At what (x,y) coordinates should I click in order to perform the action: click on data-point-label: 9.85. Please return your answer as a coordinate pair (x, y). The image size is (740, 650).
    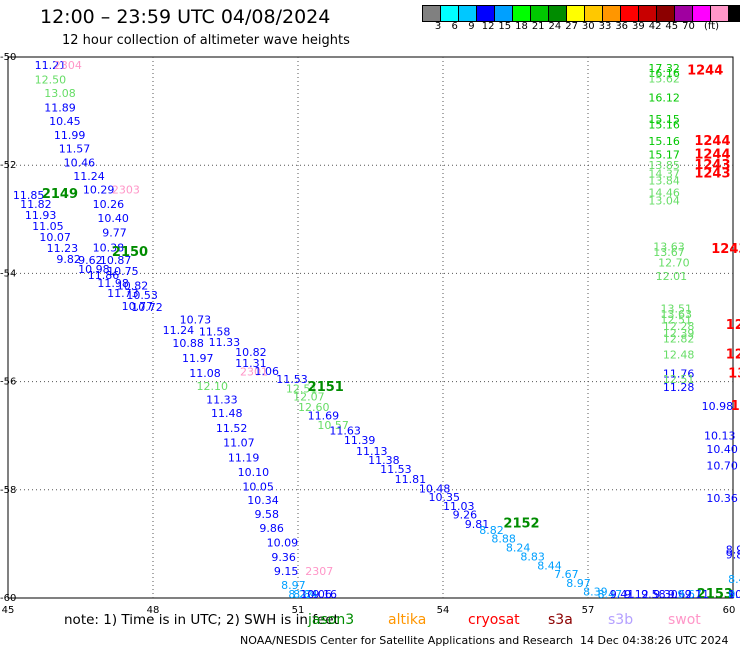
    Looking at the image, I should click on (733, 555).